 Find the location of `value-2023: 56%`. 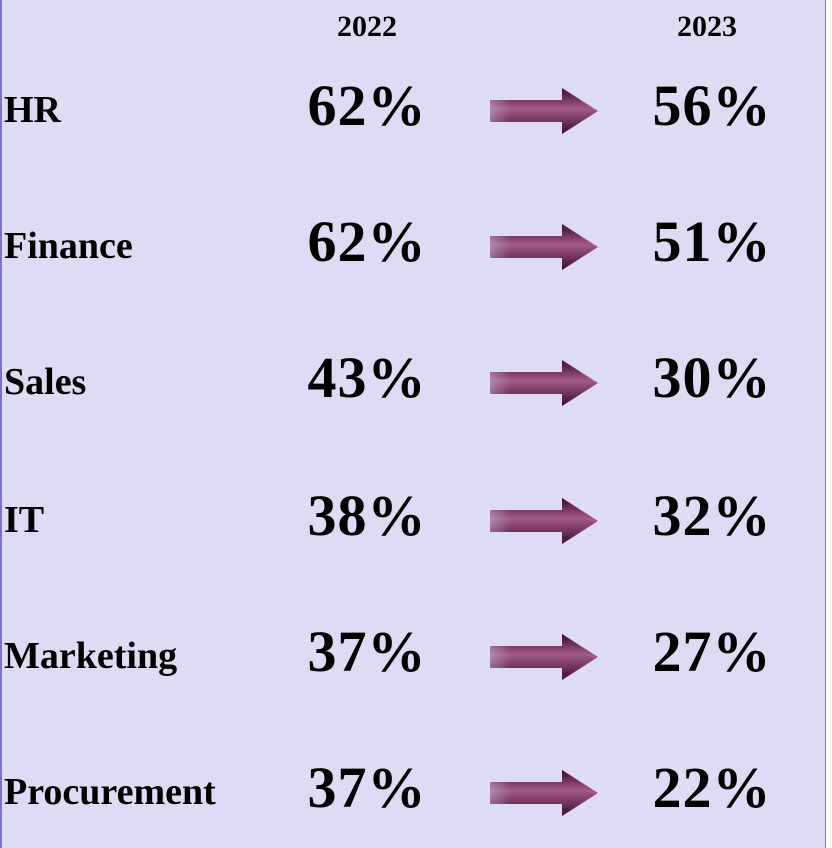

value-2023: 56% is located at coordinates (712, 105).